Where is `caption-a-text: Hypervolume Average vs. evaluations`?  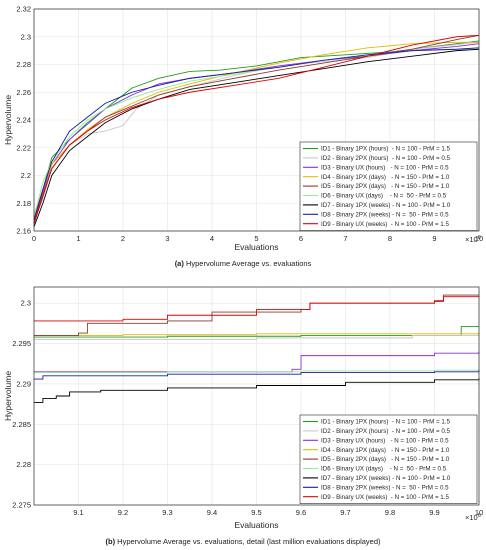
caption-a-text: Hypervolume Average vs. evaluations is located at coordinates (248, 263).